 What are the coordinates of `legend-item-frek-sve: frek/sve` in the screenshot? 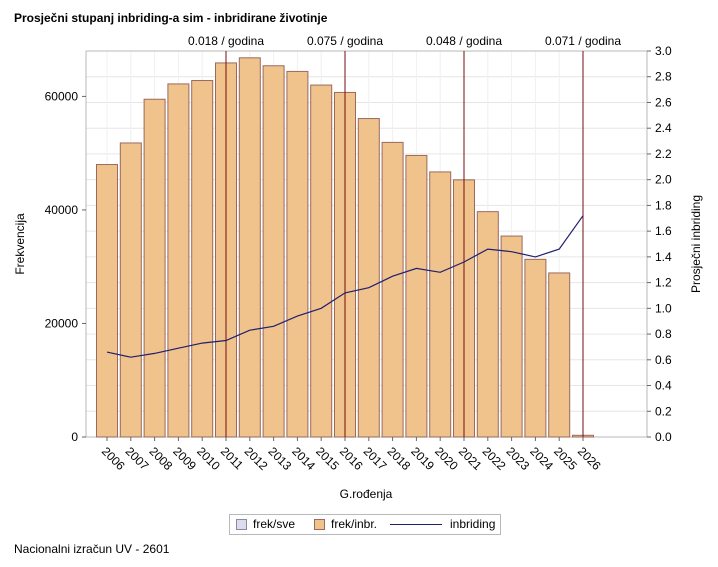 It's located at (265, 524).